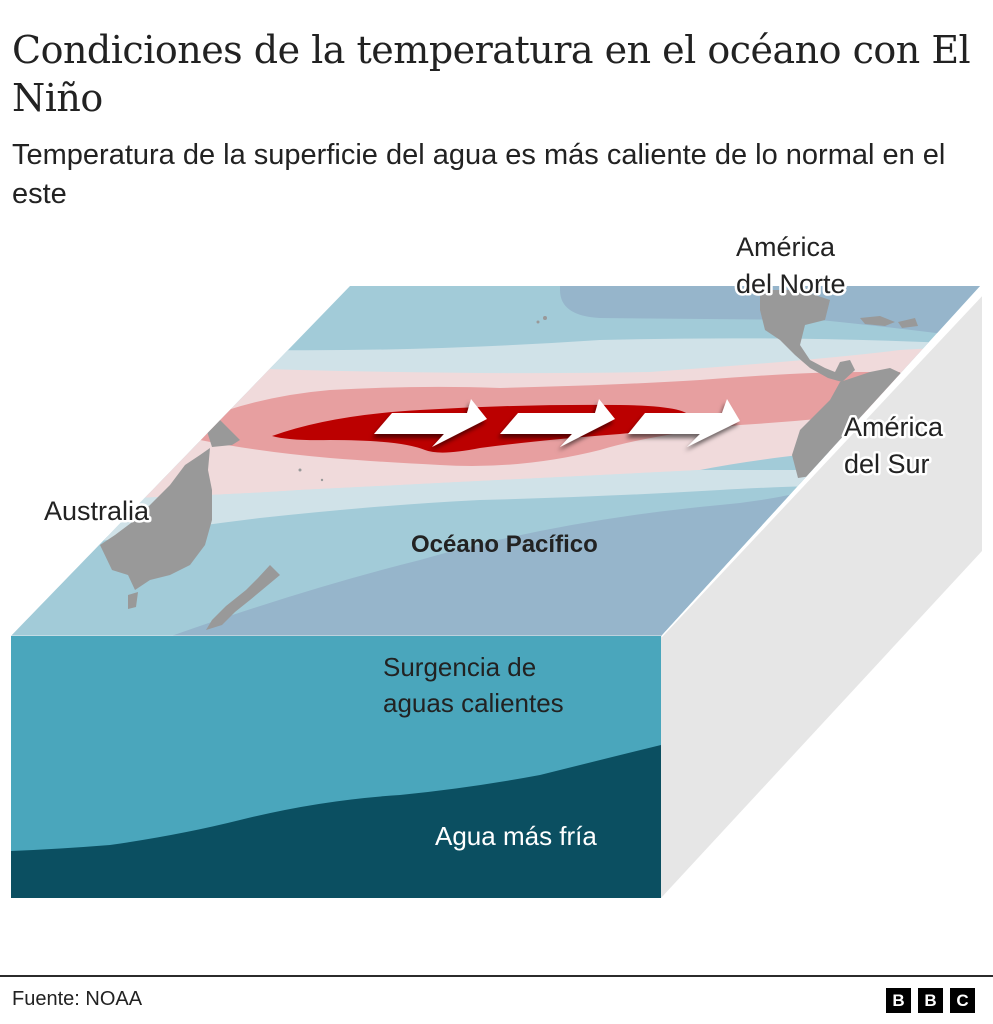  What do you see at coordinates (791, 284) in the screenshot?
I see `label-north-america-line2: del Norte` at bounding box center [791, 284].